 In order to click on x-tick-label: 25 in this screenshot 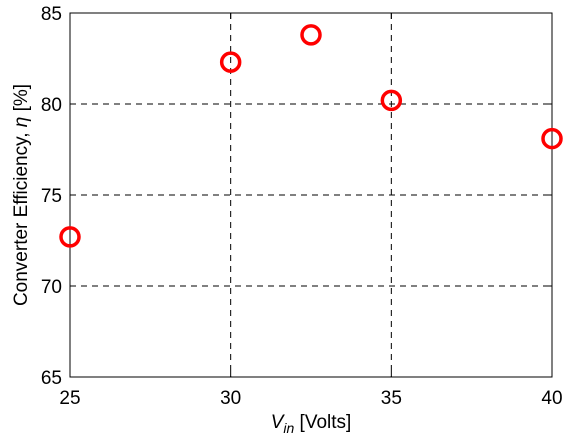, I will do `click(69, 398)`.